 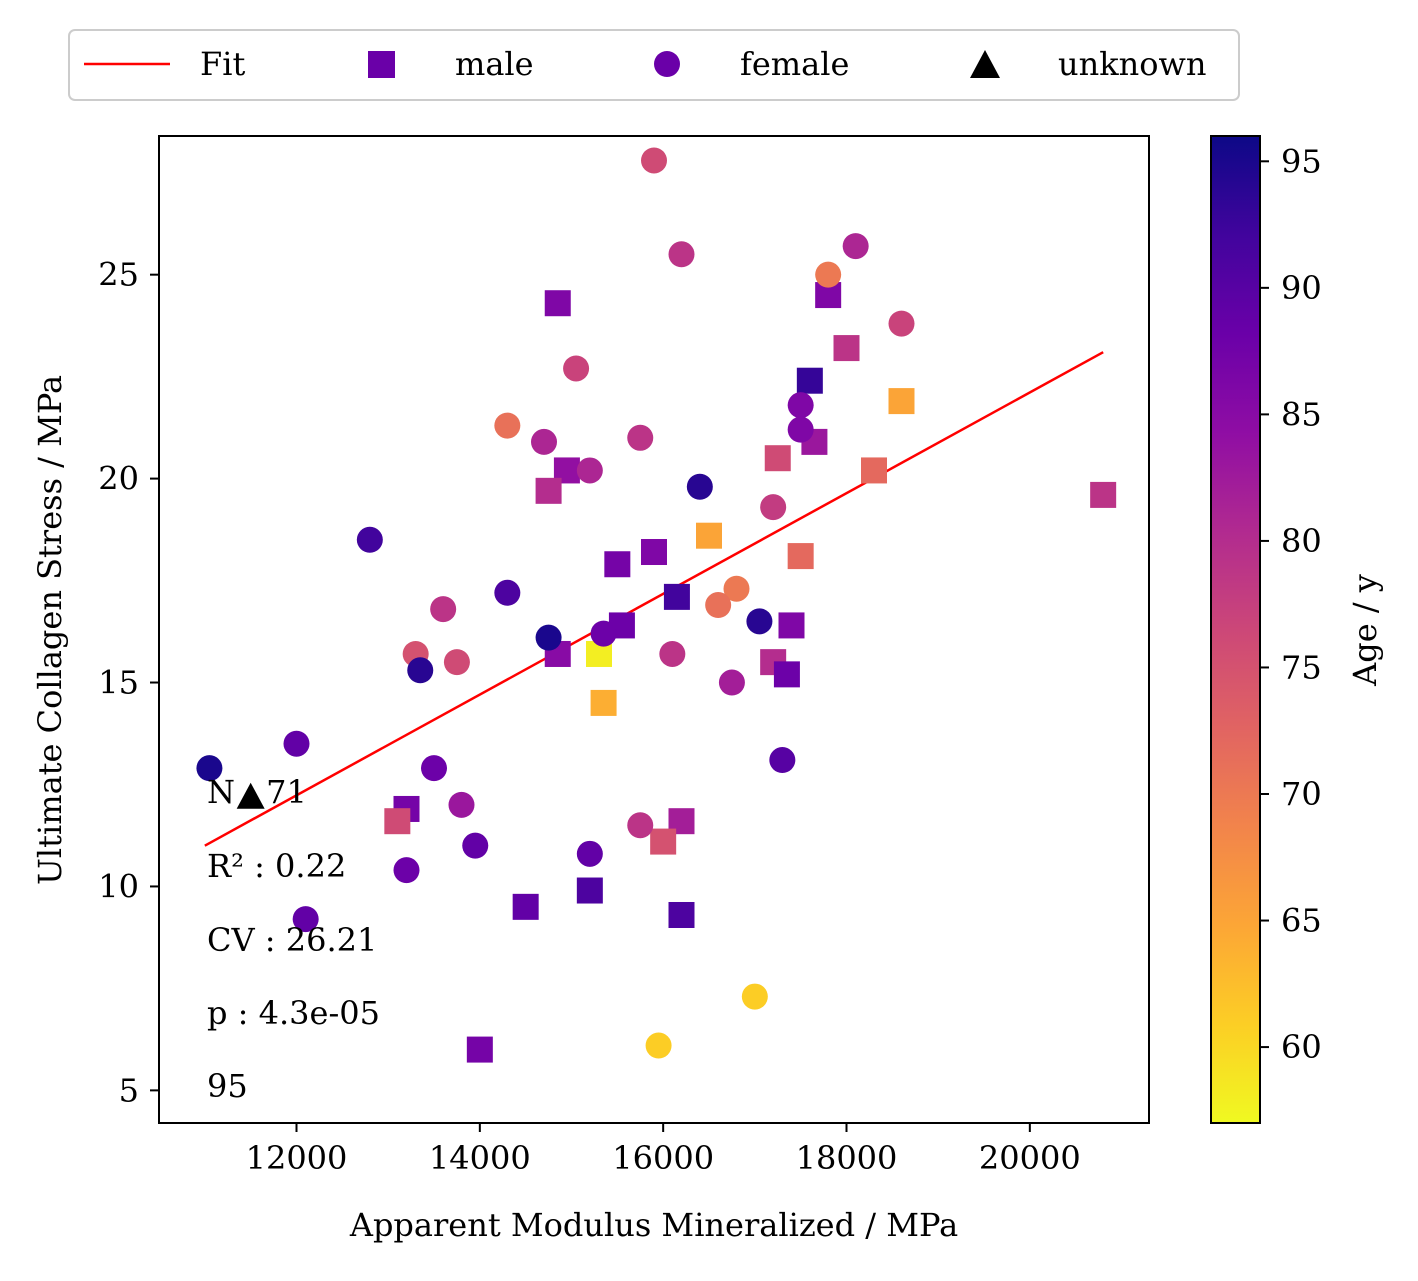 What do you see at coordinates (293, 1013) in the screenshot?
I see `annotation-p: p : 4.3e-05` at bounding box center [293, 1013].